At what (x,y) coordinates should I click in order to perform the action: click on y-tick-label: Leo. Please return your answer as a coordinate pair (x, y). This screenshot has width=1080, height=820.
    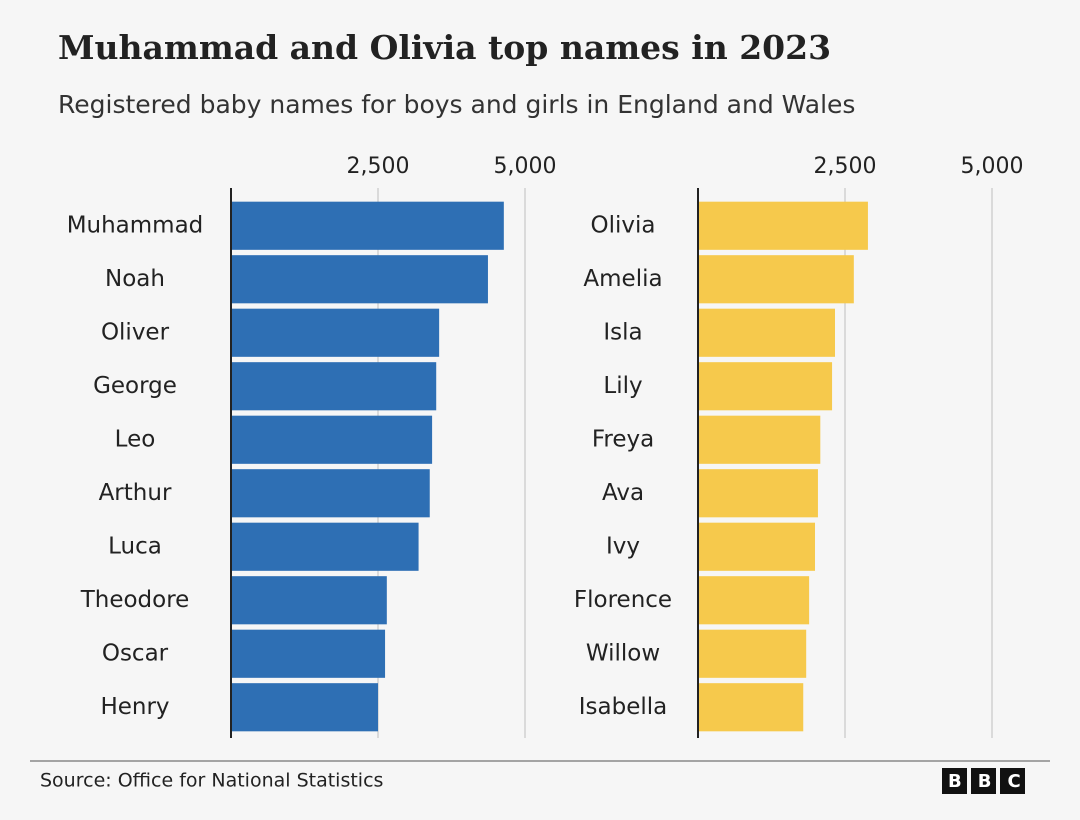
    Looking at the image, I should click on (135, 439).